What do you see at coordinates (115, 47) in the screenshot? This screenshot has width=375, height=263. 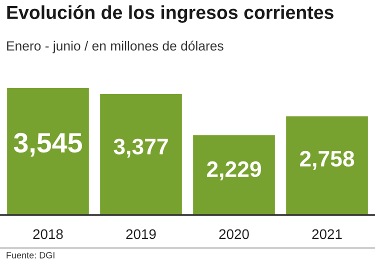 I see `chart-subtitle: Enero - junio / en millones de dólares` at bounding box center [115, 47].